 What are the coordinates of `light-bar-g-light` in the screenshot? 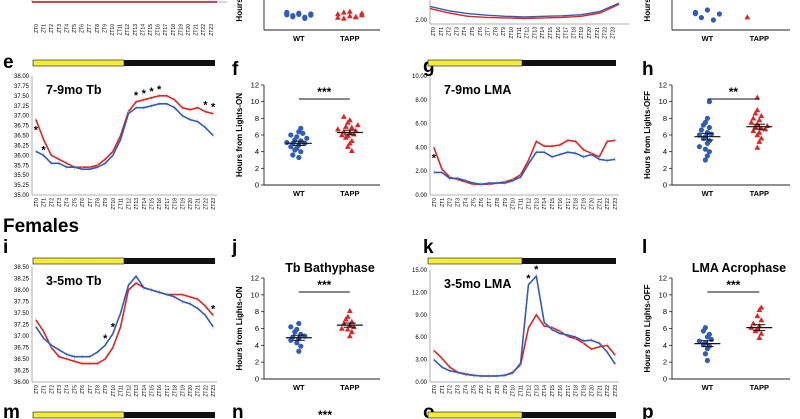 It's located at (475, 63).